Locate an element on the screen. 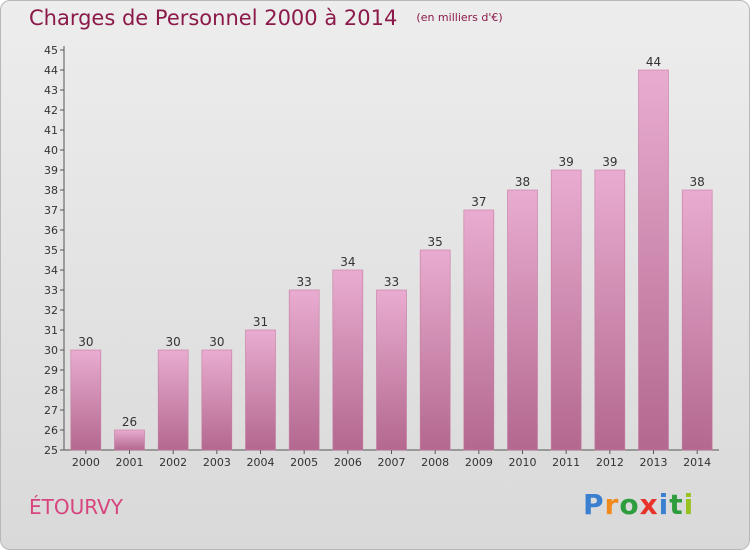 The width and height of the screenshot is (750, 550). y-tick-label: 33 is located at coordinates (51, 290).